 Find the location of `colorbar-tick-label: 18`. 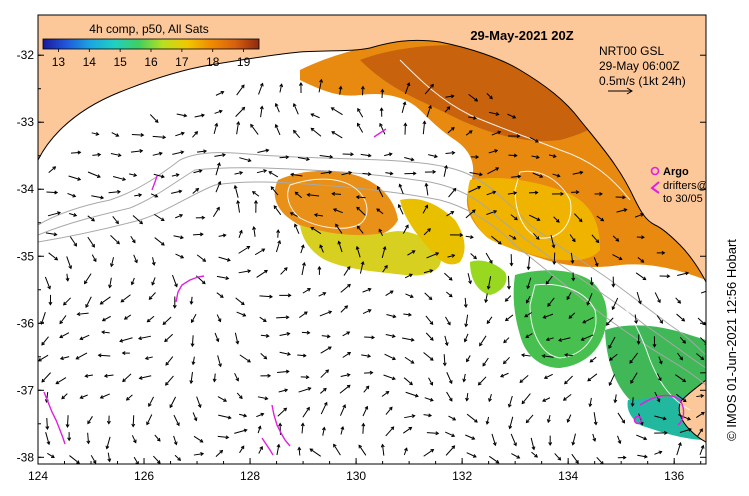

colorbar-tick-label: 18 is located at coordinates (213, 62).